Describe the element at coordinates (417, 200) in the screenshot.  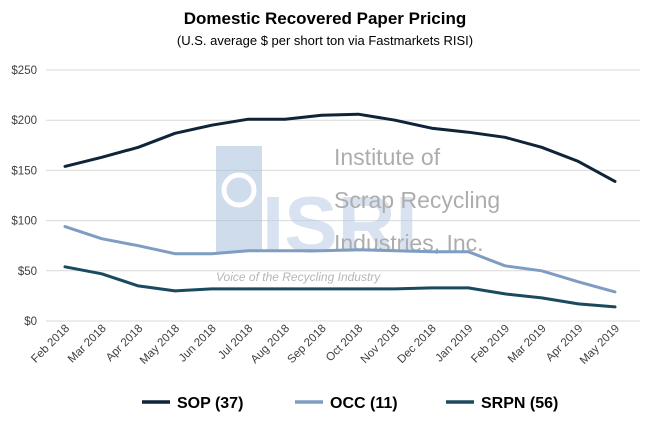
I see `watermark-line-2: Scrap Recycling` at that location.